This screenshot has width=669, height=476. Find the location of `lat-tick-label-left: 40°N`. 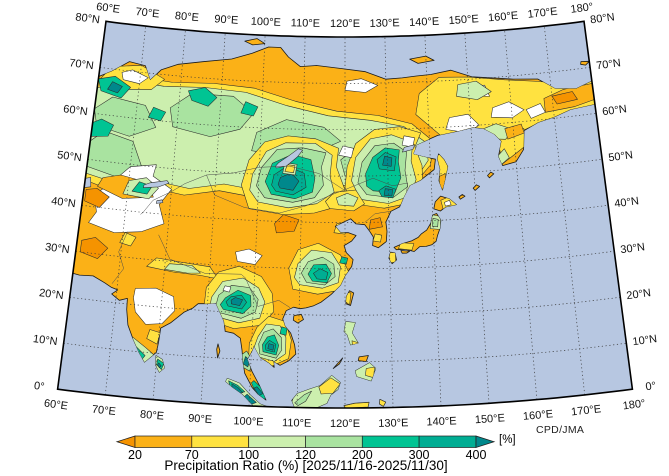

lat-tick-label-left: 40°N is located at coordinates (63, 202).